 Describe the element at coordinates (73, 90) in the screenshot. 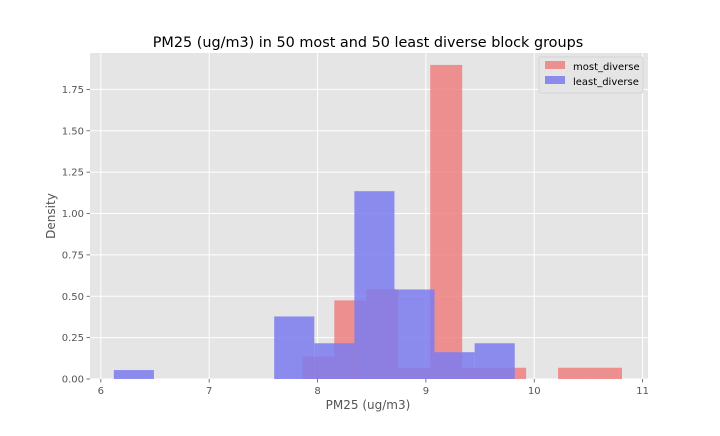

I see `y-tick-label: 1.75` at that location.